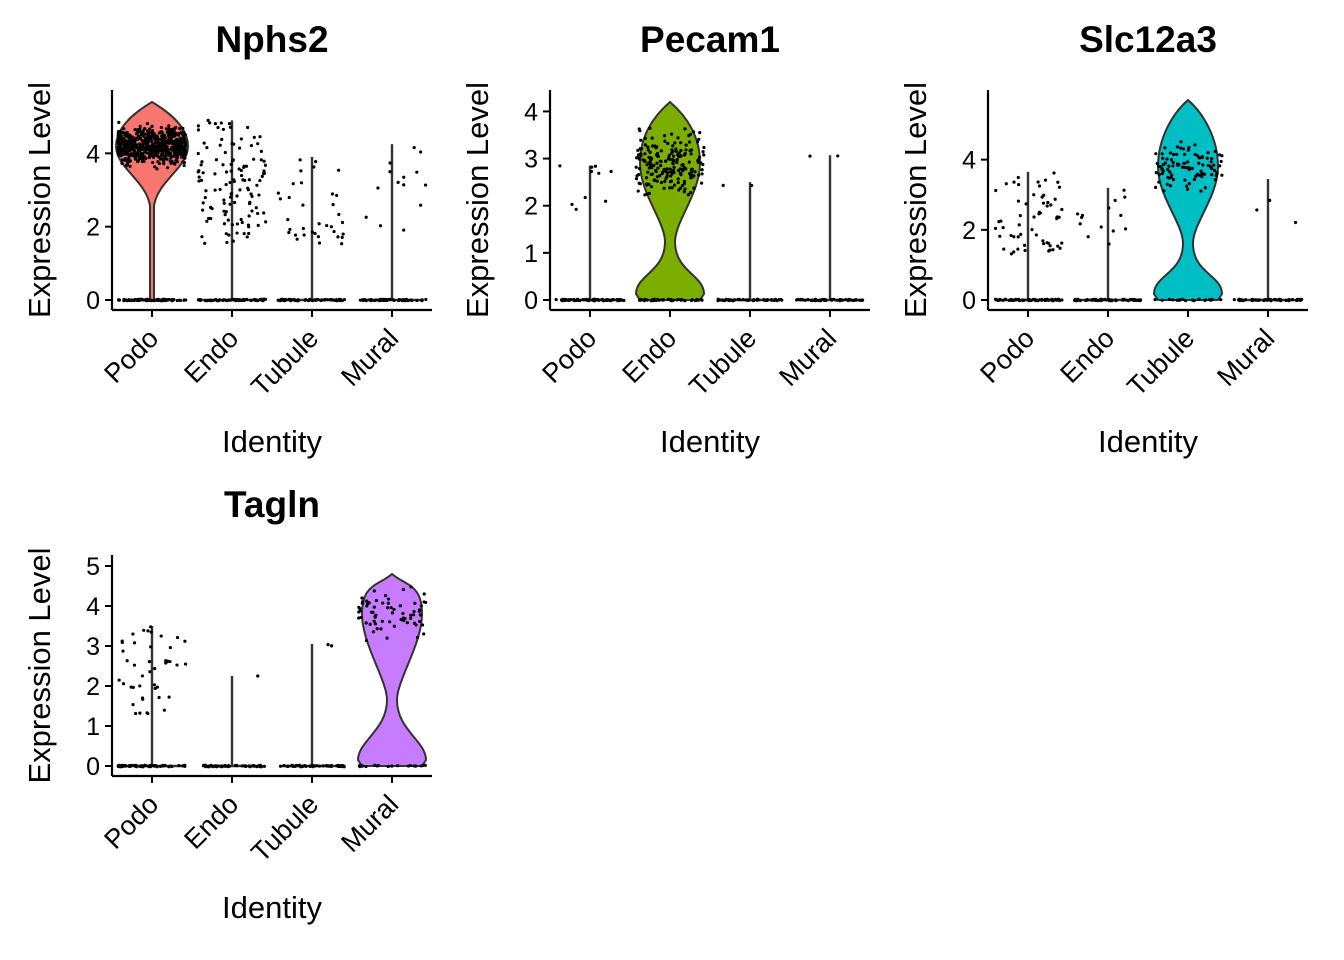 Image resolution: width=1344 pixels, height=960 pixels. Describe the element at coordinates (93, 607) in the screenshot. I see `y-tick-label: 4` at that location.